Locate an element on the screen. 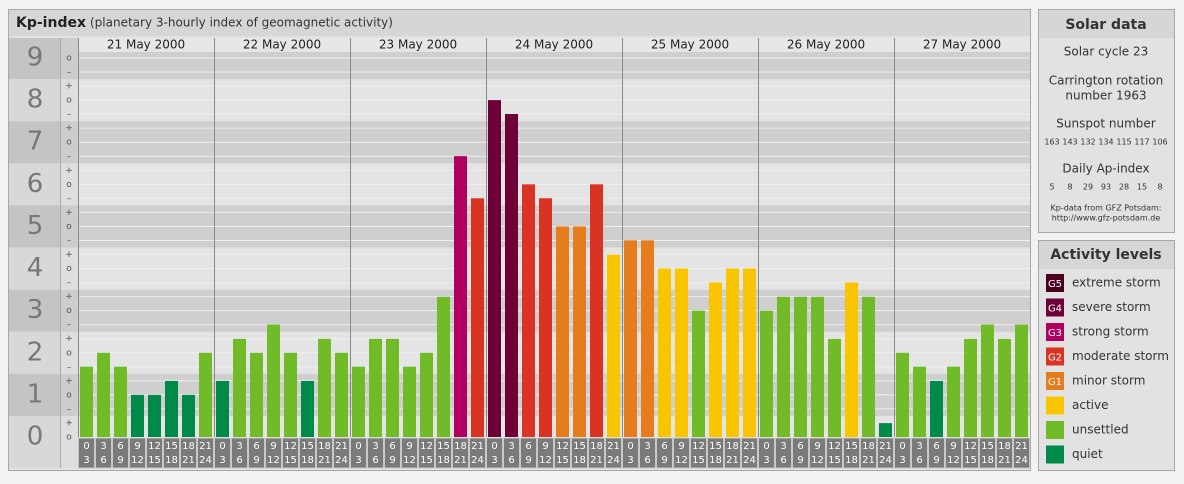  hour-end: 21 is located at coordinates (732, 460).